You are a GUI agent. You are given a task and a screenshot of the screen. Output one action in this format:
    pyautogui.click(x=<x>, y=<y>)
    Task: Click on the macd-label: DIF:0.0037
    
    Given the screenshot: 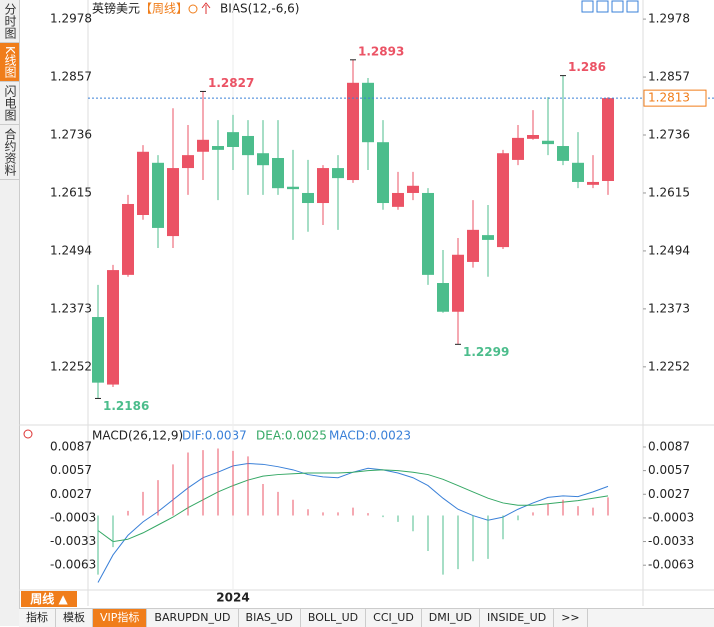 What is the action you would take?
    pyautogui.click(x=214, y=436)
    